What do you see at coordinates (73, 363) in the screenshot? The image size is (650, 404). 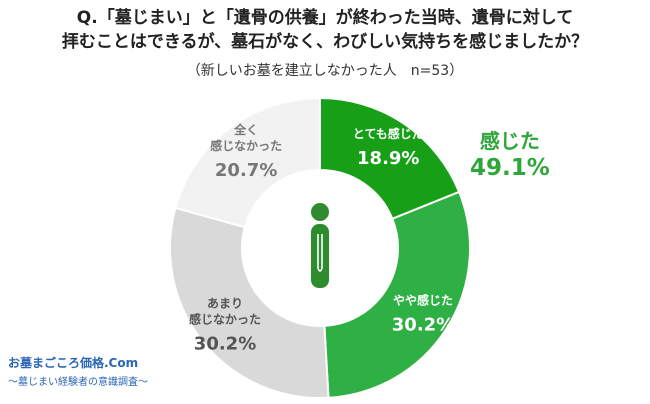 I see `logo-line-1: お墓まごころ価格.Com` at bounding box center [73, 363].